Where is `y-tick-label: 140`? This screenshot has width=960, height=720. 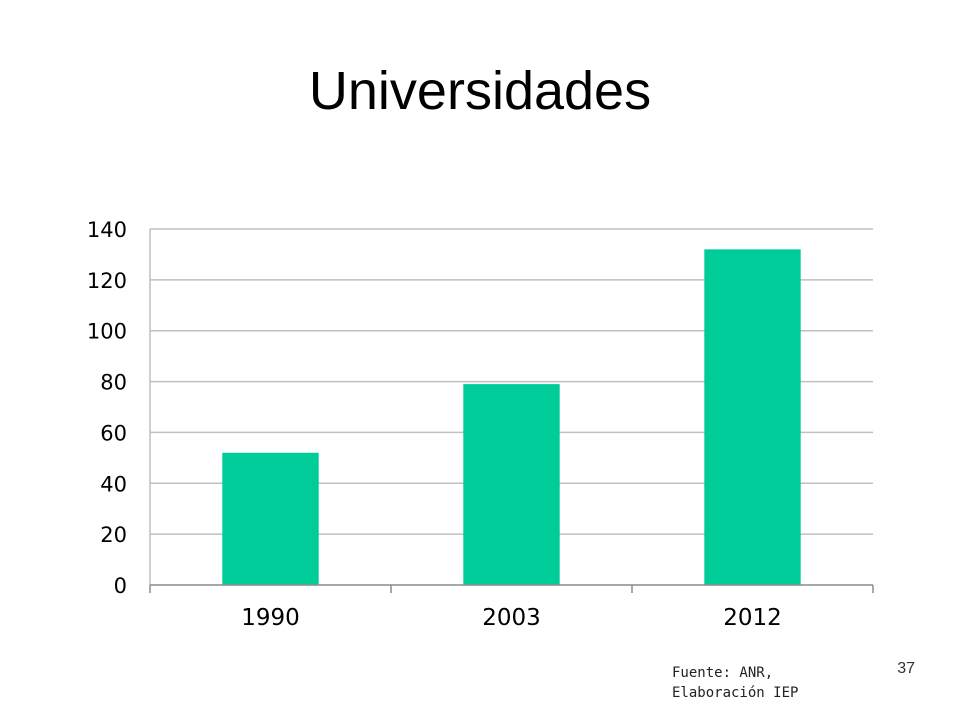
y-tick-label: 140 is located at coordinates (107, 230).